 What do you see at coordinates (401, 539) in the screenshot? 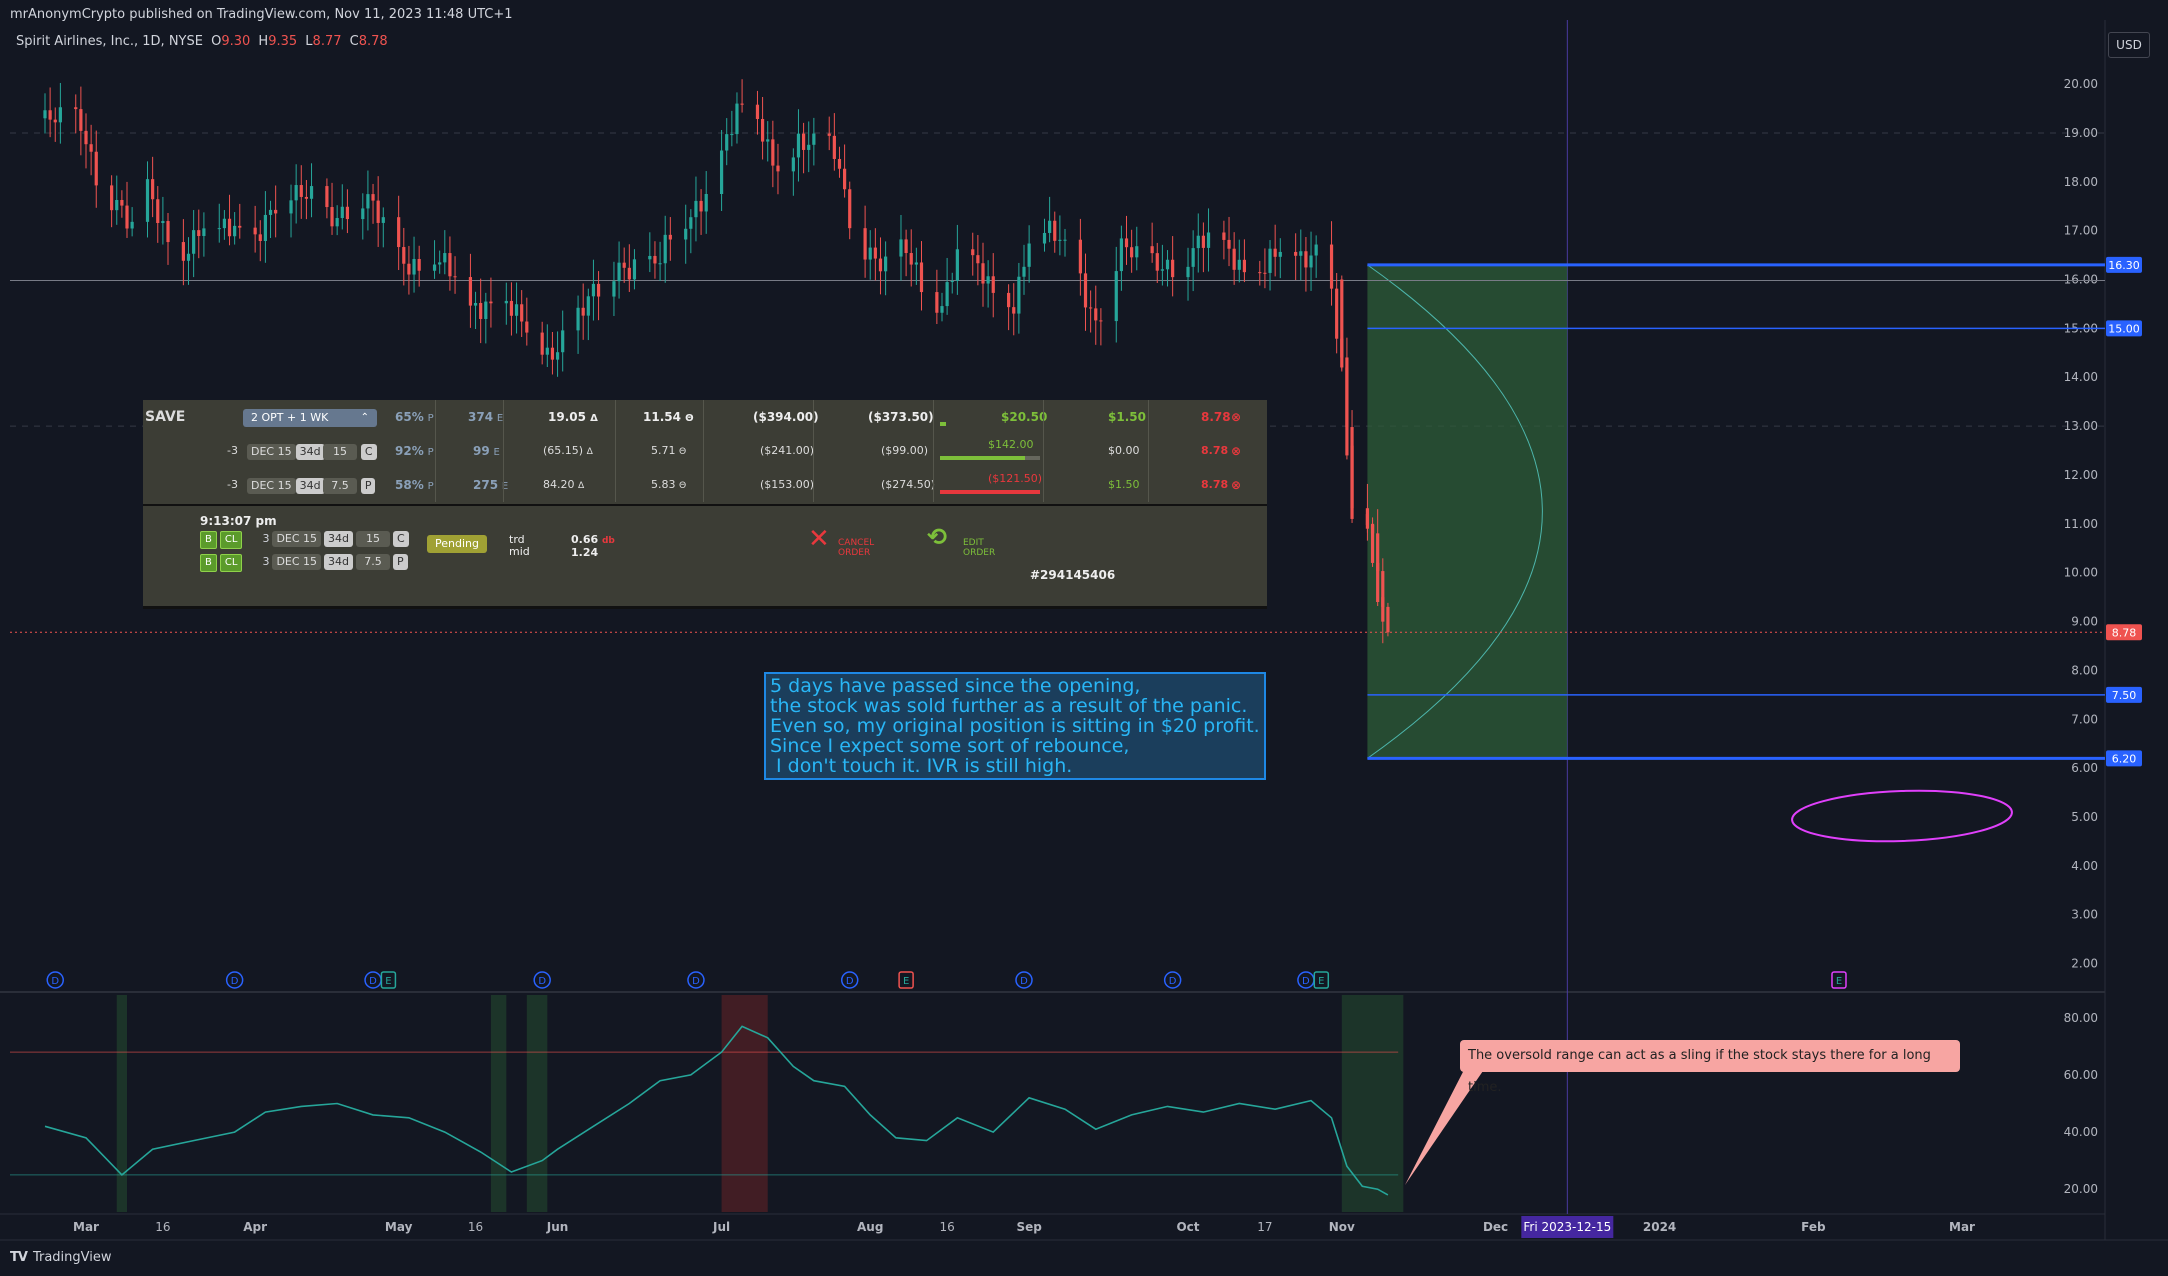
I see `order-type: C` at bounding box center [401, 539].